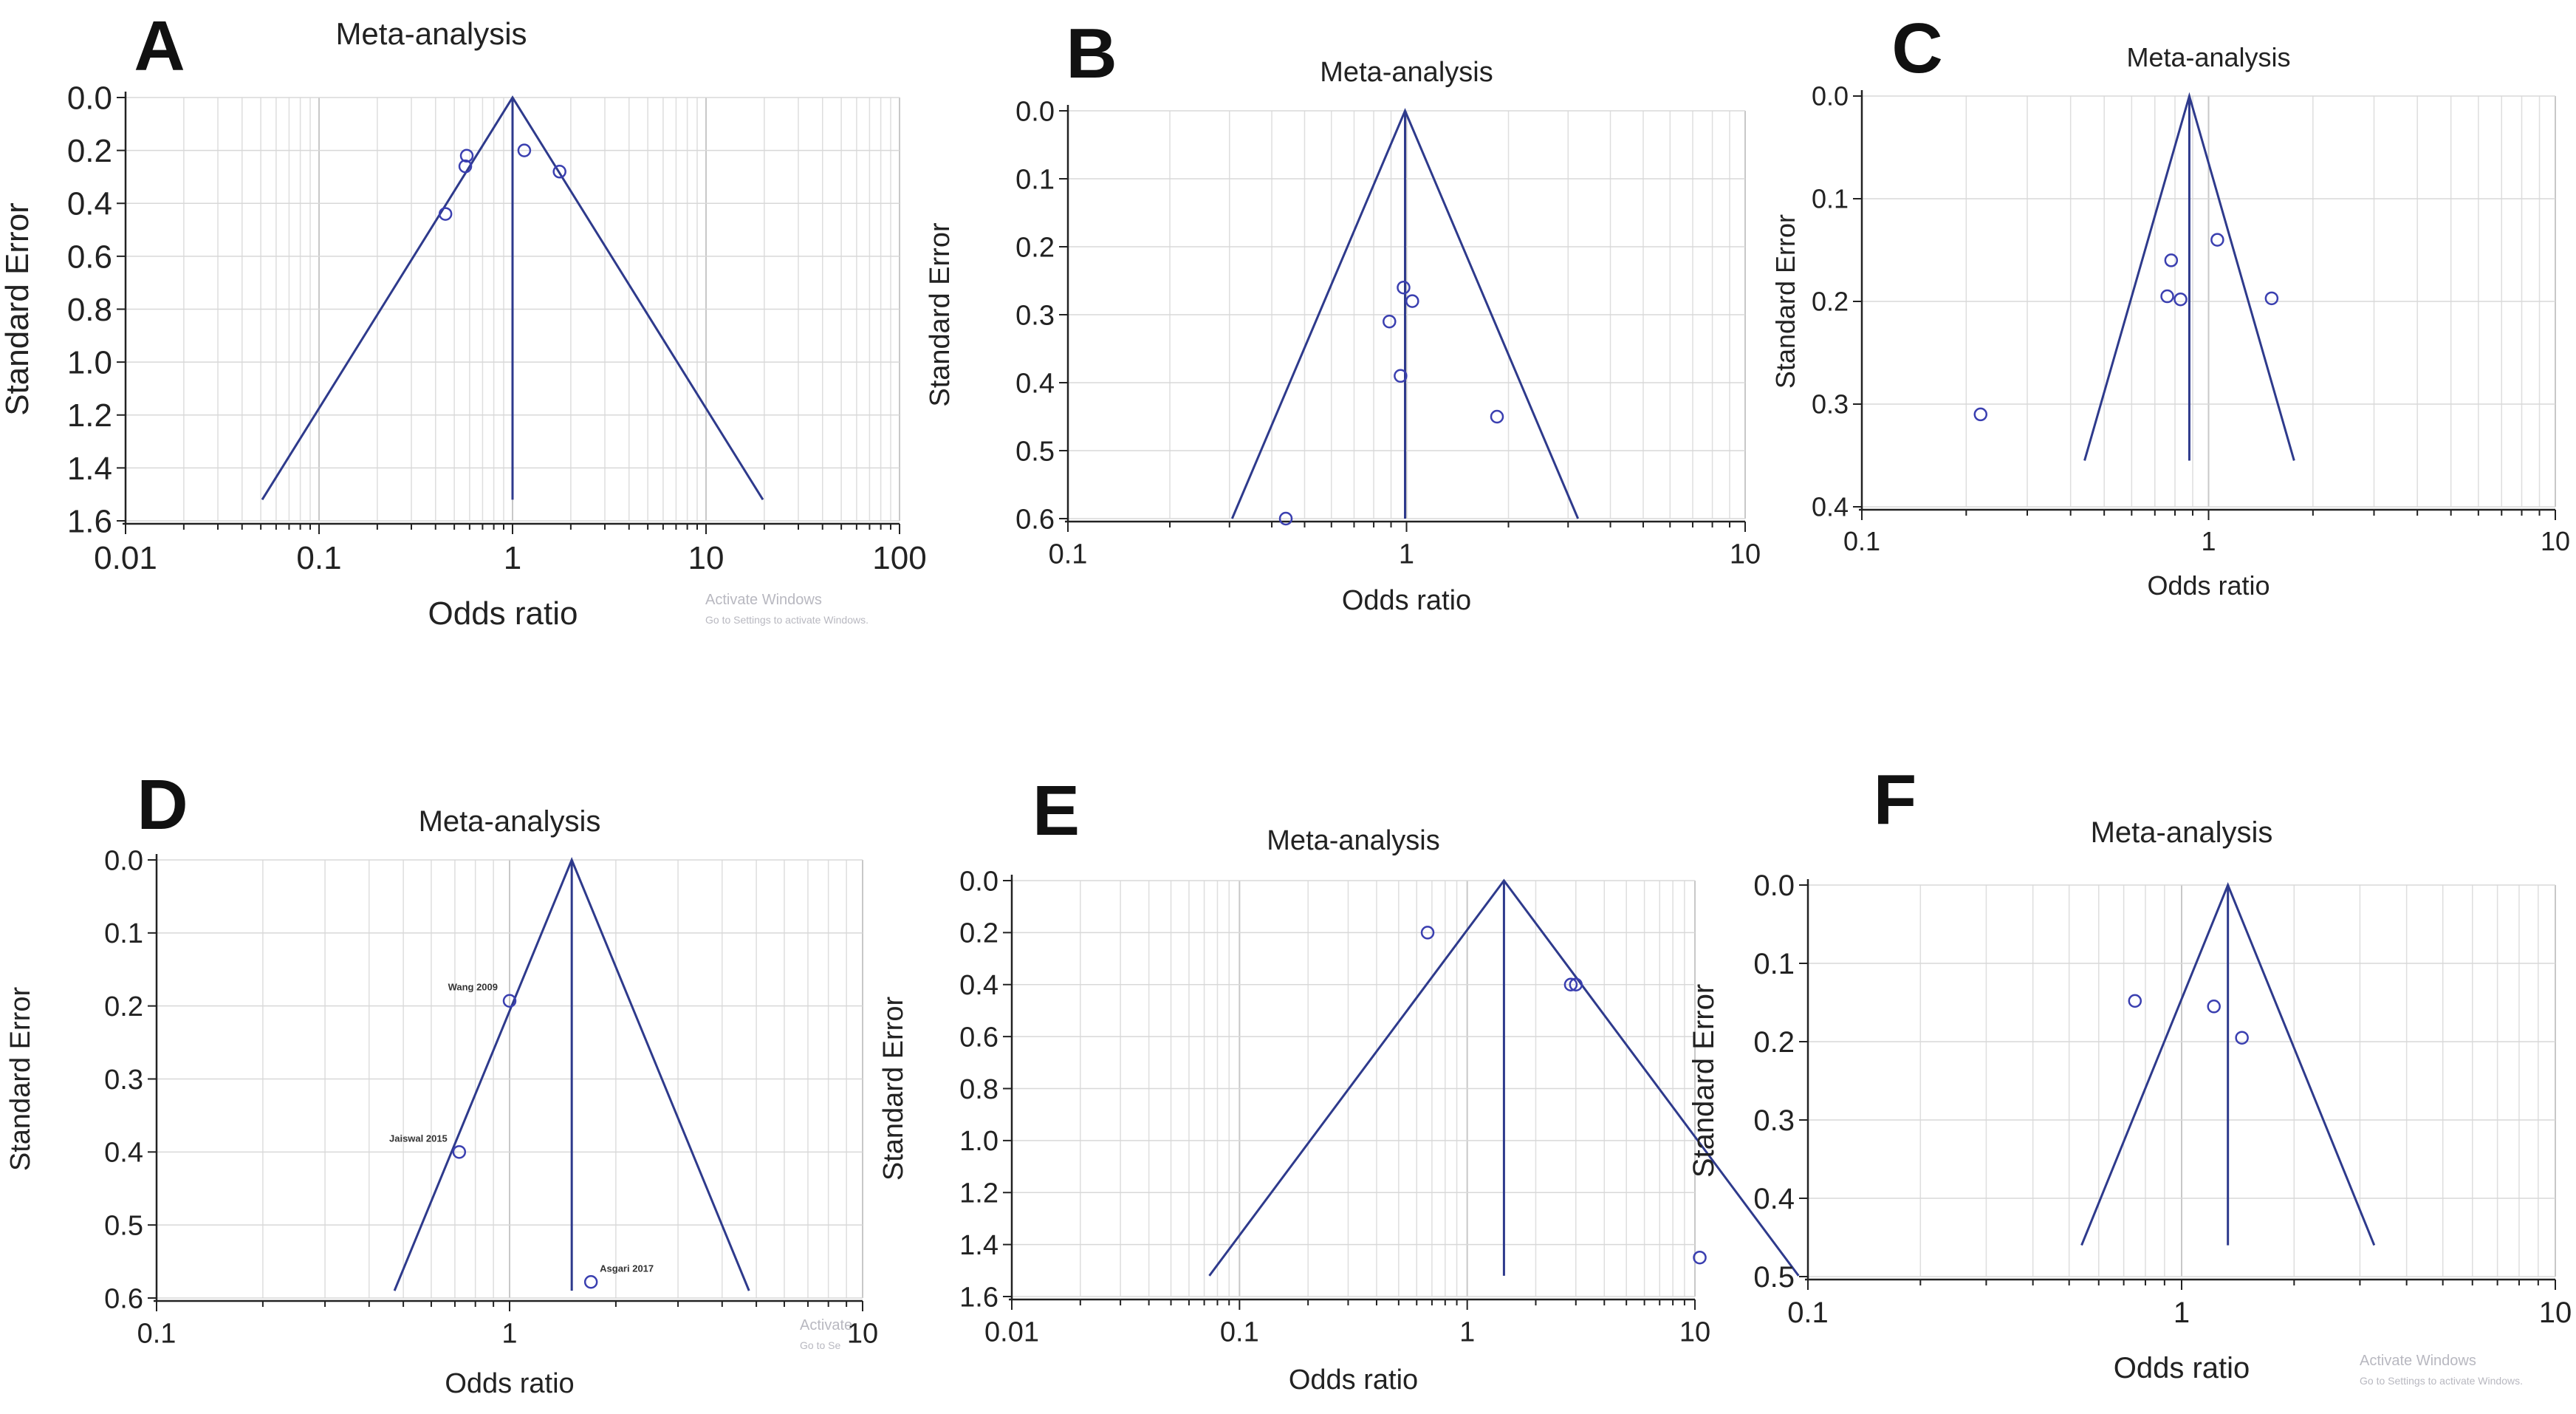 The height and width of the screenshot is (1414, 2576). What do you see at coordinates (159, 46) in the screenshot?
I see `panel-letter: A` at bounding box center [159, 46].